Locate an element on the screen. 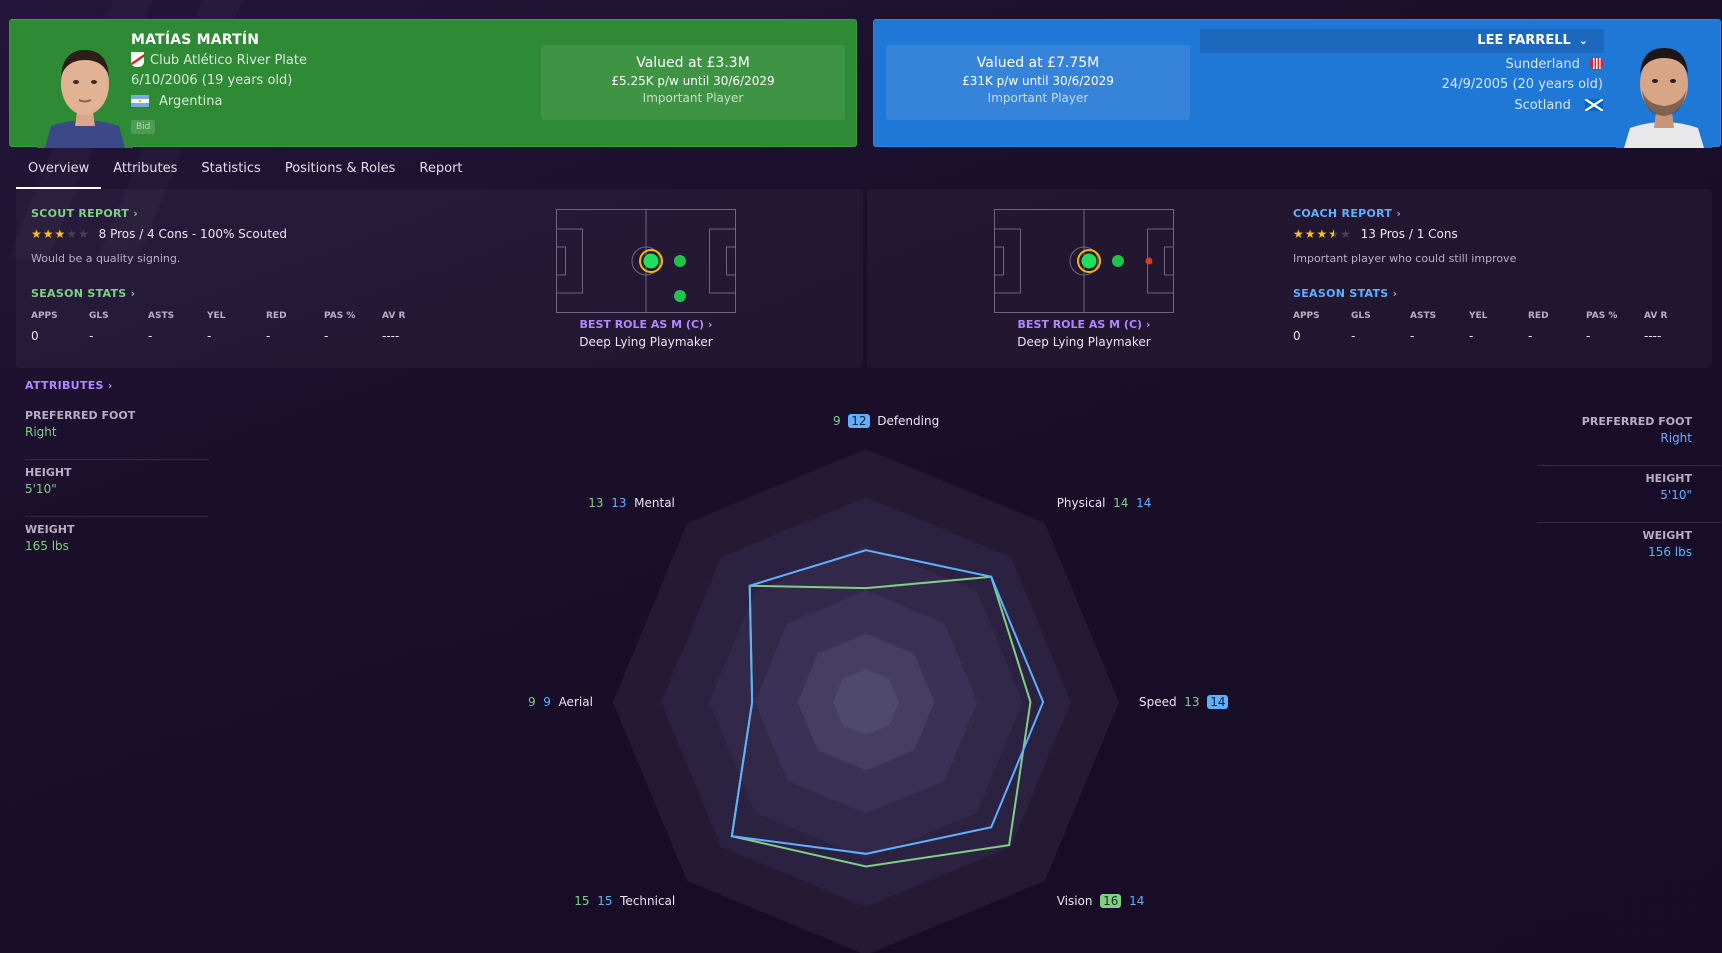 The height and width of the screenshot is (953, 1722). coach-report-link: COACH REPORT › is located at coordinates (1347, 213).